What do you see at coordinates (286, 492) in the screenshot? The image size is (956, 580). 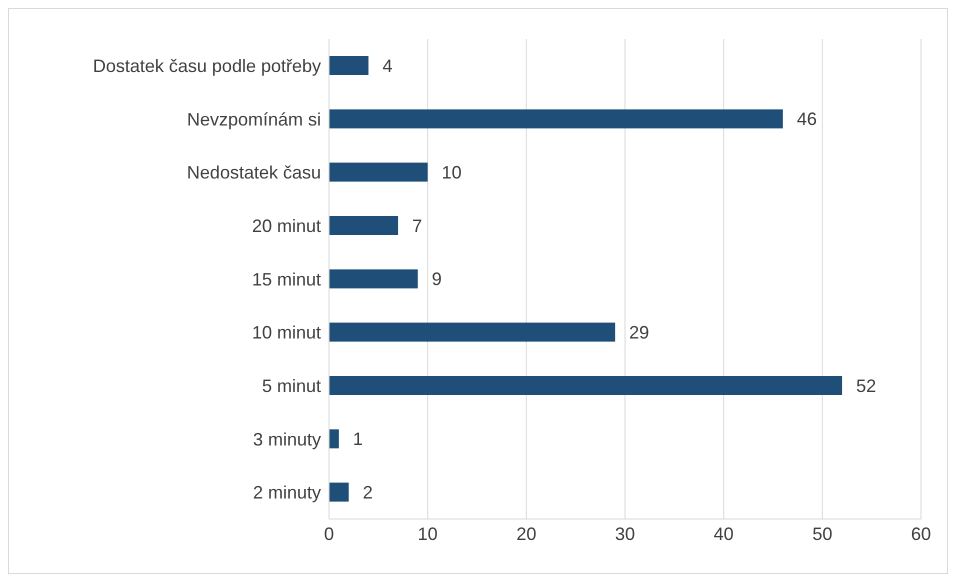 I see `y-tick-label: 2 minuty` at bounding box center [286, 492].